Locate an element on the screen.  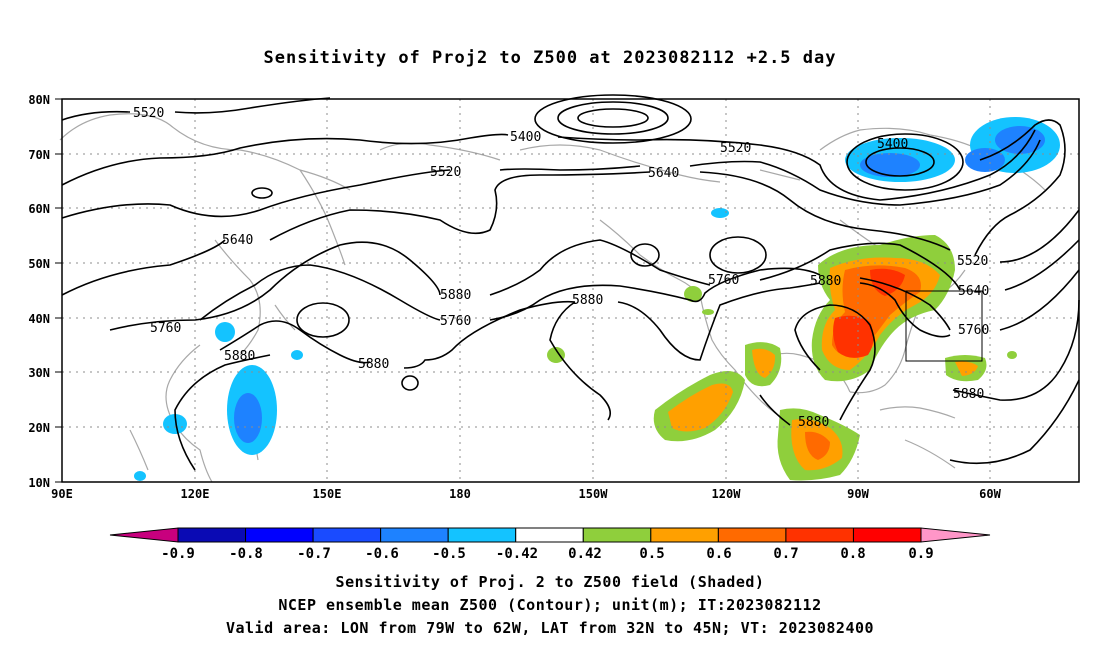
lat-tick-label: 40N is located at coordinates (39, 319).